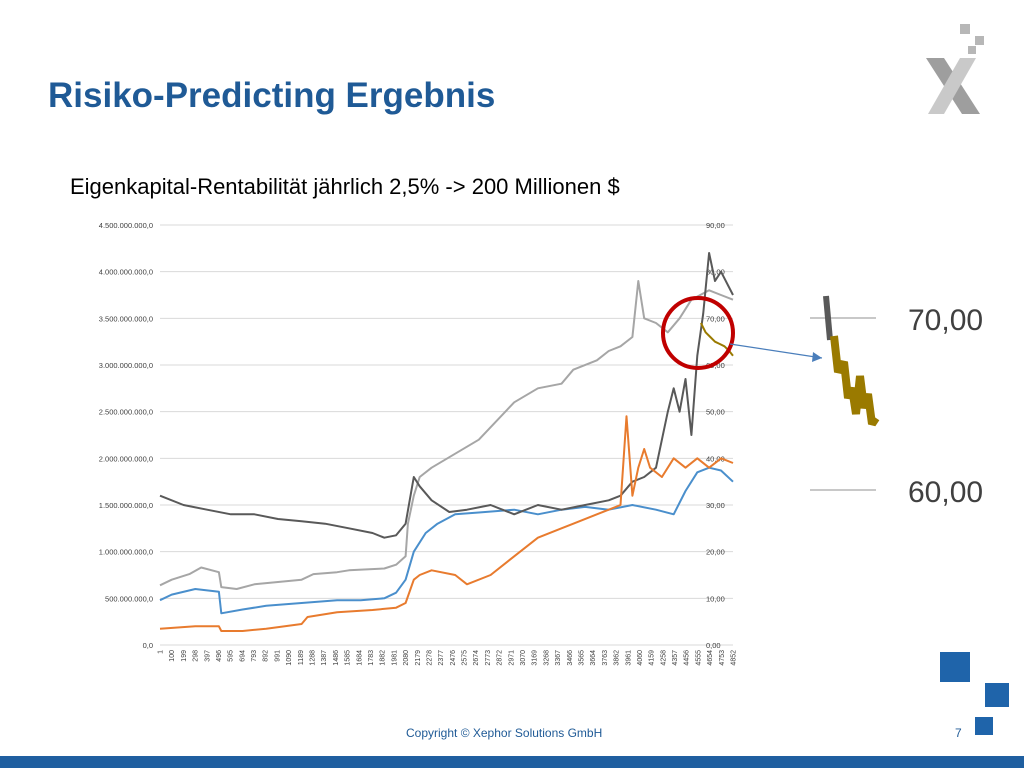 The width and height of the screenshot is (1024, 768). What do you see at coordinates (500, 658) in the screenshot?
I see `x-tick-label: 2872` at bounding box center [500, 658].